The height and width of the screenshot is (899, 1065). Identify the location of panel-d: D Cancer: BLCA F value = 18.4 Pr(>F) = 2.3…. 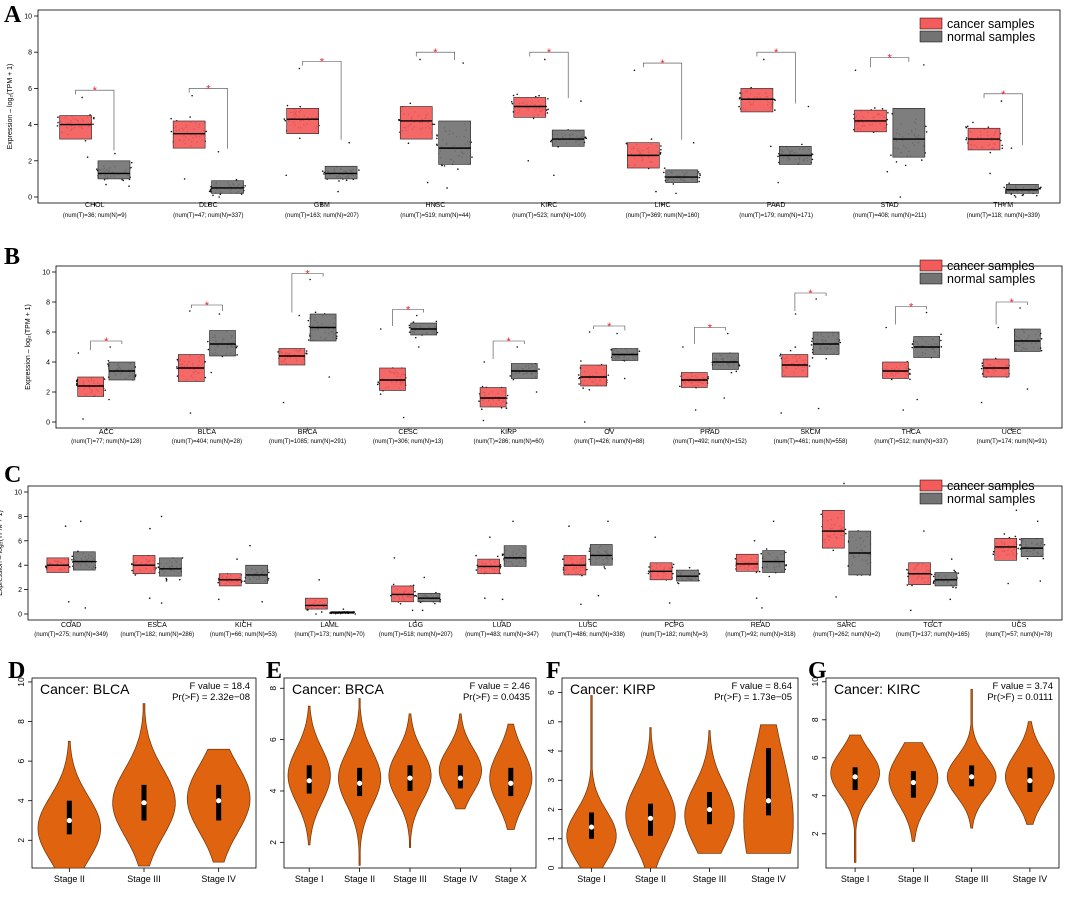
(131, 775).